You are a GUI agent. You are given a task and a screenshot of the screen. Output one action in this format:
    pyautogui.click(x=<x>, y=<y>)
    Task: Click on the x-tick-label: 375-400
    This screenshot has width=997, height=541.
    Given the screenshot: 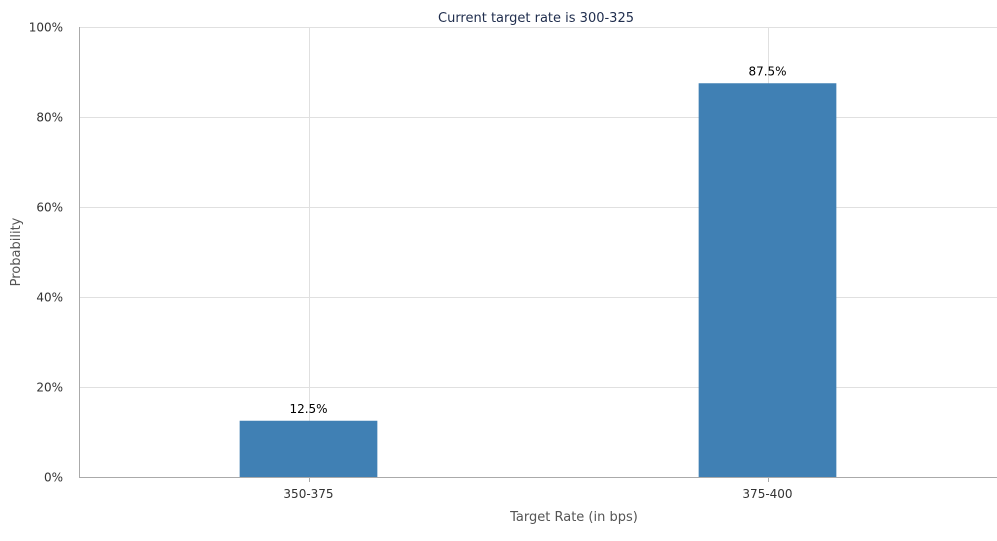 What is the action you would take?
    pyautogui.click(x=767, y=494)
    